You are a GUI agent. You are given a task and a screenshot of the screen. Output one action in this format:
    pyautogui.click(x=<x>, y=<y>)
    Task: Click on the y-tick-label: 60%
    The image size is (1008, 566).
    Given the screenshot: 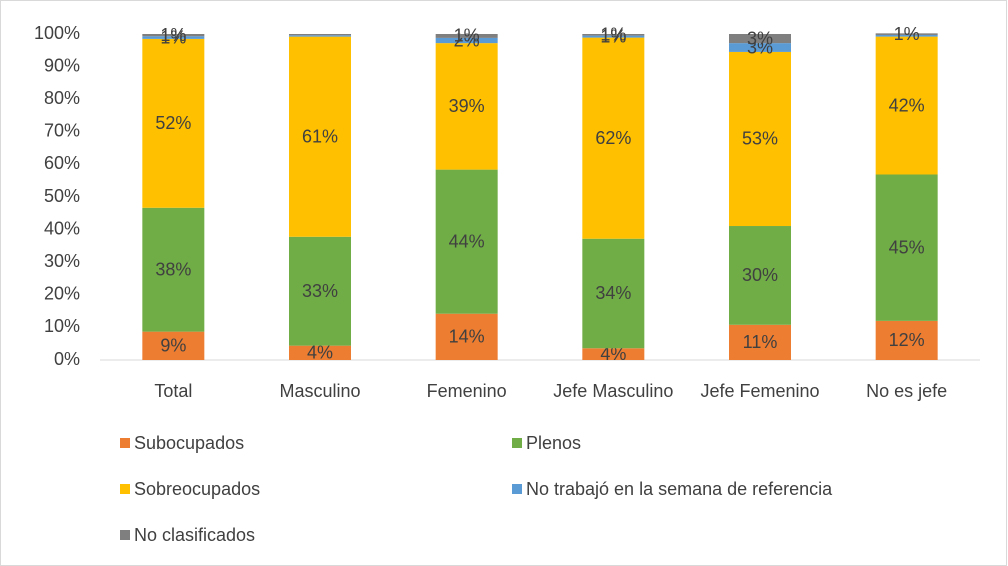 What is the action you would take?
    pyautogui.click(x=62, y=163)
    